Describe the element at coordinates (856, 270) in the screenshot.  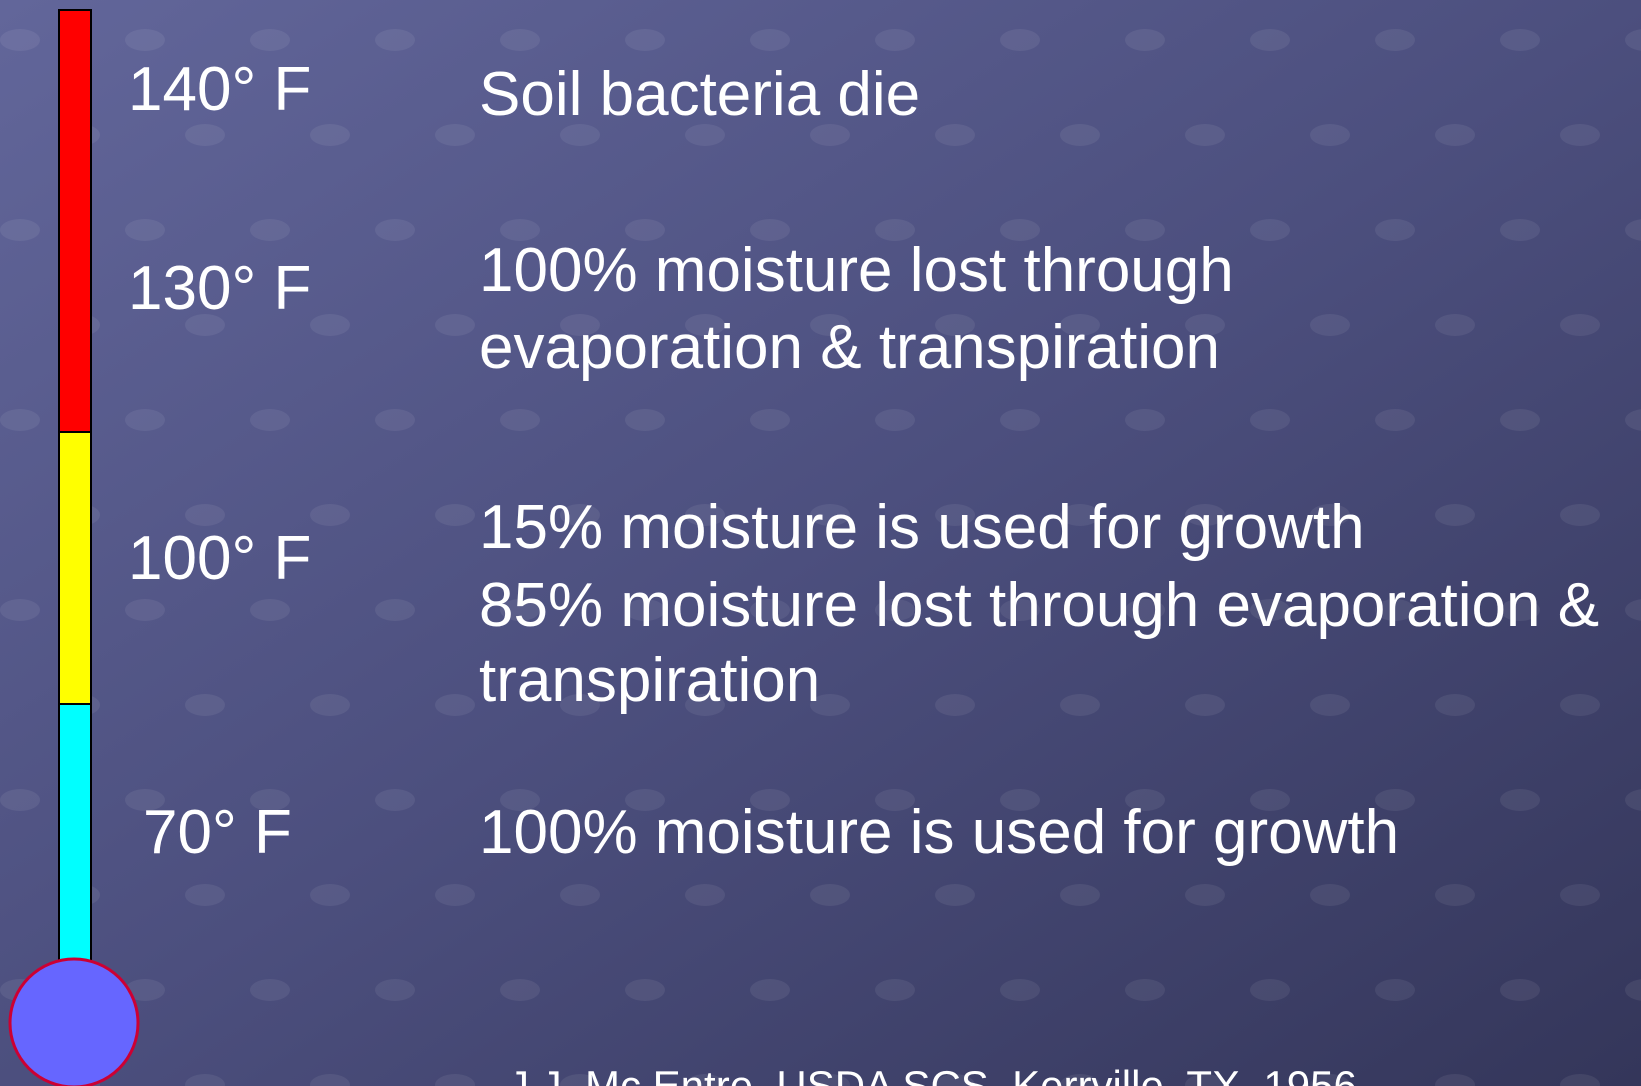
I see `description-line: 100% moisture lost through` at that location.